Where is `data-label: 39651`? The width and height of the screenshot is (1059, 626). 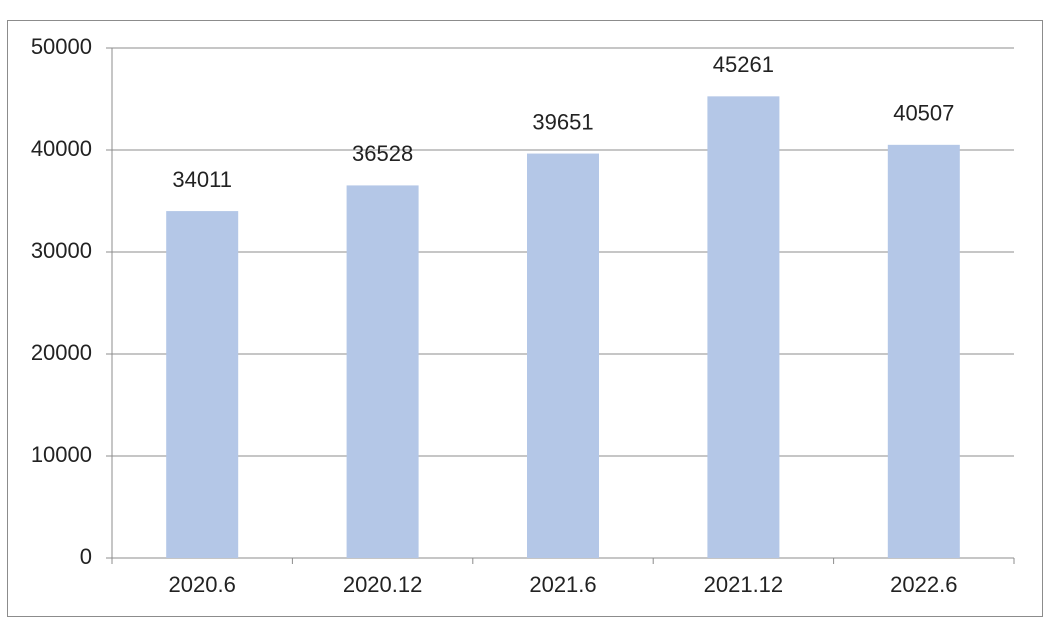 data-label: 39651 is located at coordinates (562, 121).